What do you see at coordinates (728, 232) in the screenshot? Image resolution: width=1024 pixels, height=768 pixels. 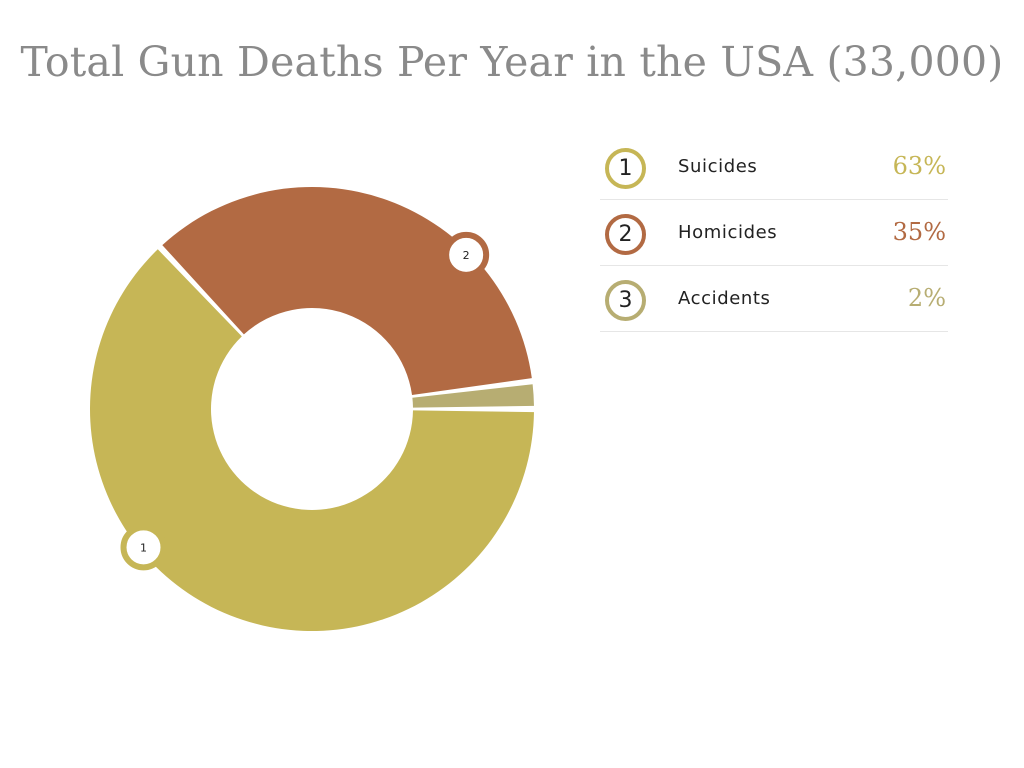 I see `legend-label-homicides: Homicides` at bounding box center [728, 232].